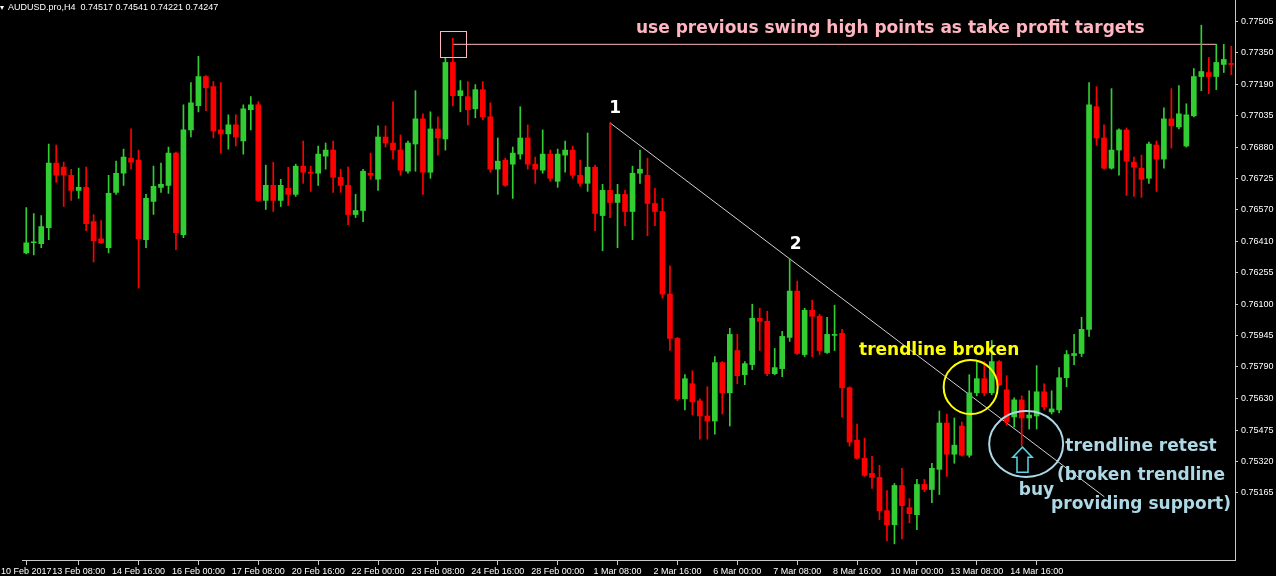 The image size is (1276, 576). I want to click on annotation: use previous swing high points as take profit targets, so click(890, 27).